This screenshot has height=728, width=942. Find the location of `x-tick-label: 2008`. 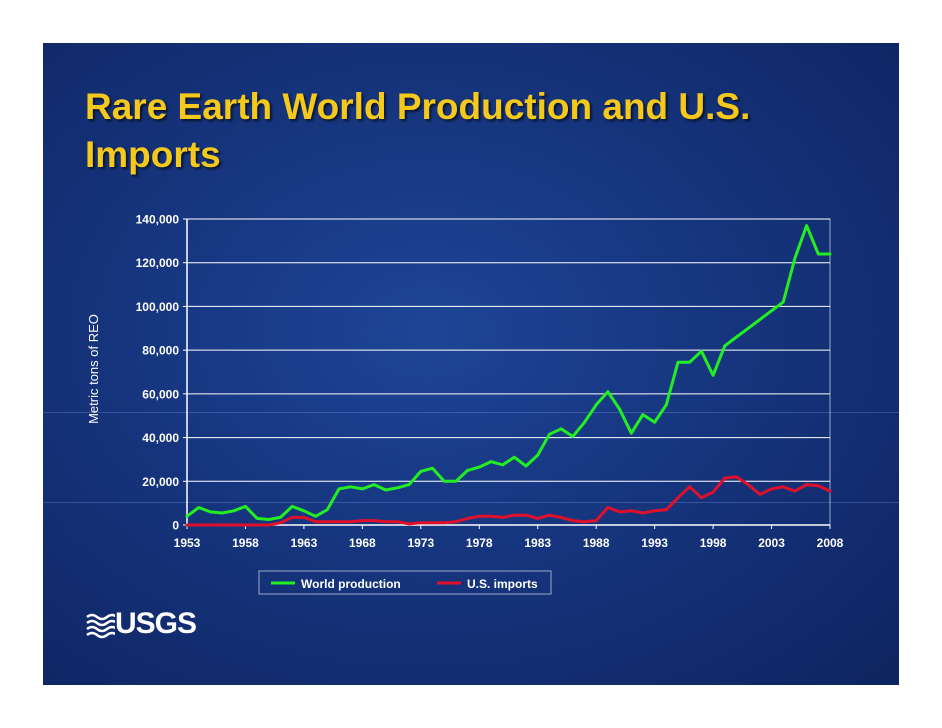

x-tick-label: 2008 is located at coordinates (830, 543).